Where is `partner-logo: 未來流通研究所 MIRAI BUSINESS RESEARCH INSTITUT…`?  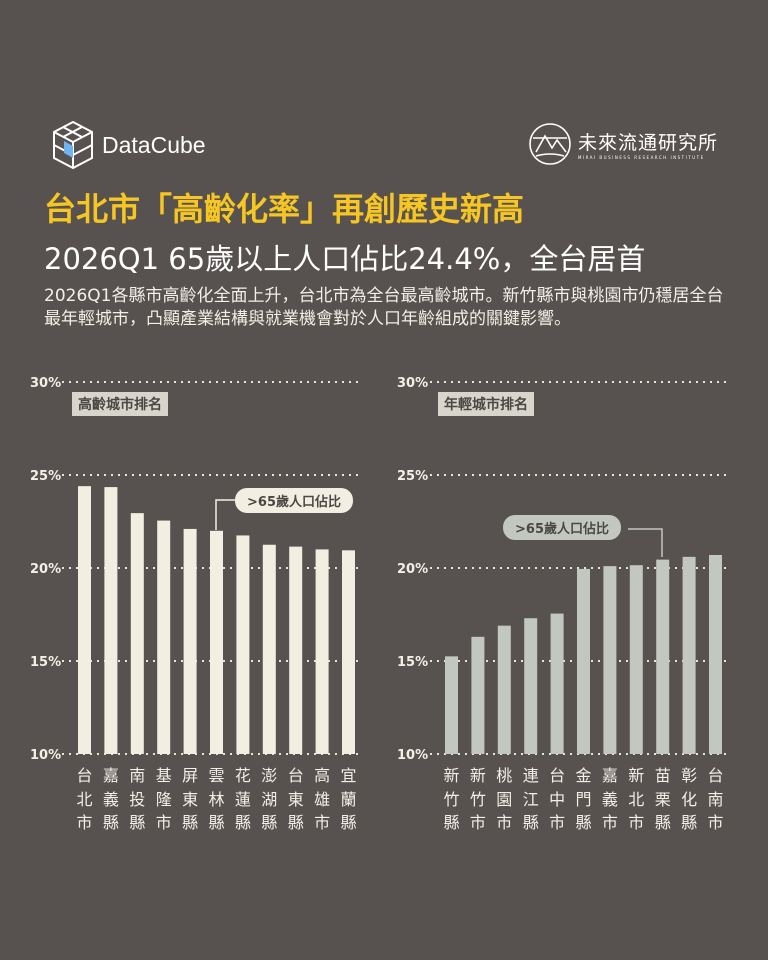
partner-logo: 未來流通研究所 MIRAI BUSINESS RESEARCH INSTITUT… is located at coordinates (623, 144).